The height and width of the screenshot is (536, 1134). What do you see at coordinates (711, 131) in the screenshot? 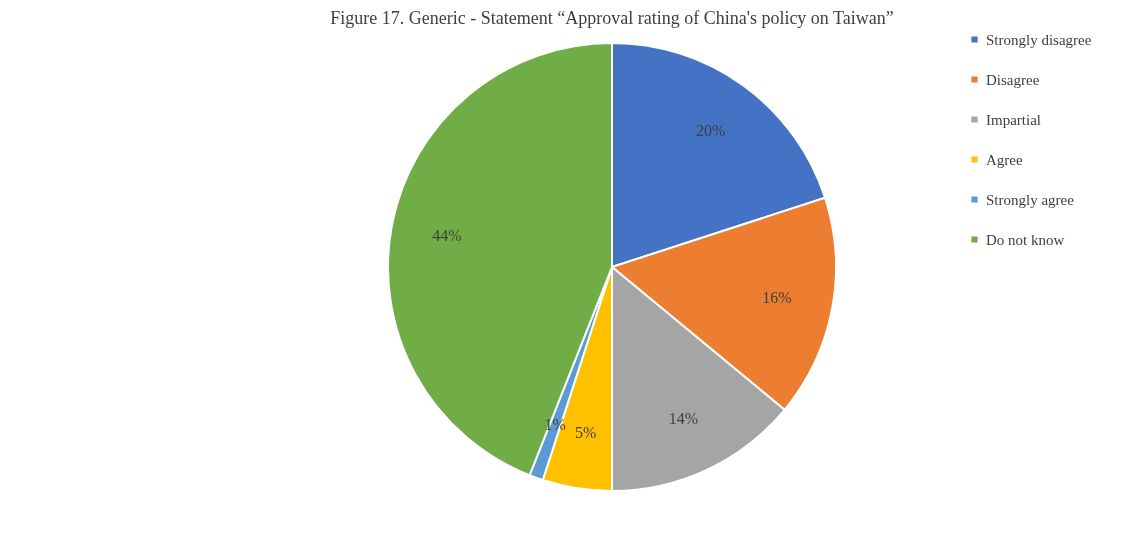
I see `data-label: 20%` at bounding box center [711, 131].